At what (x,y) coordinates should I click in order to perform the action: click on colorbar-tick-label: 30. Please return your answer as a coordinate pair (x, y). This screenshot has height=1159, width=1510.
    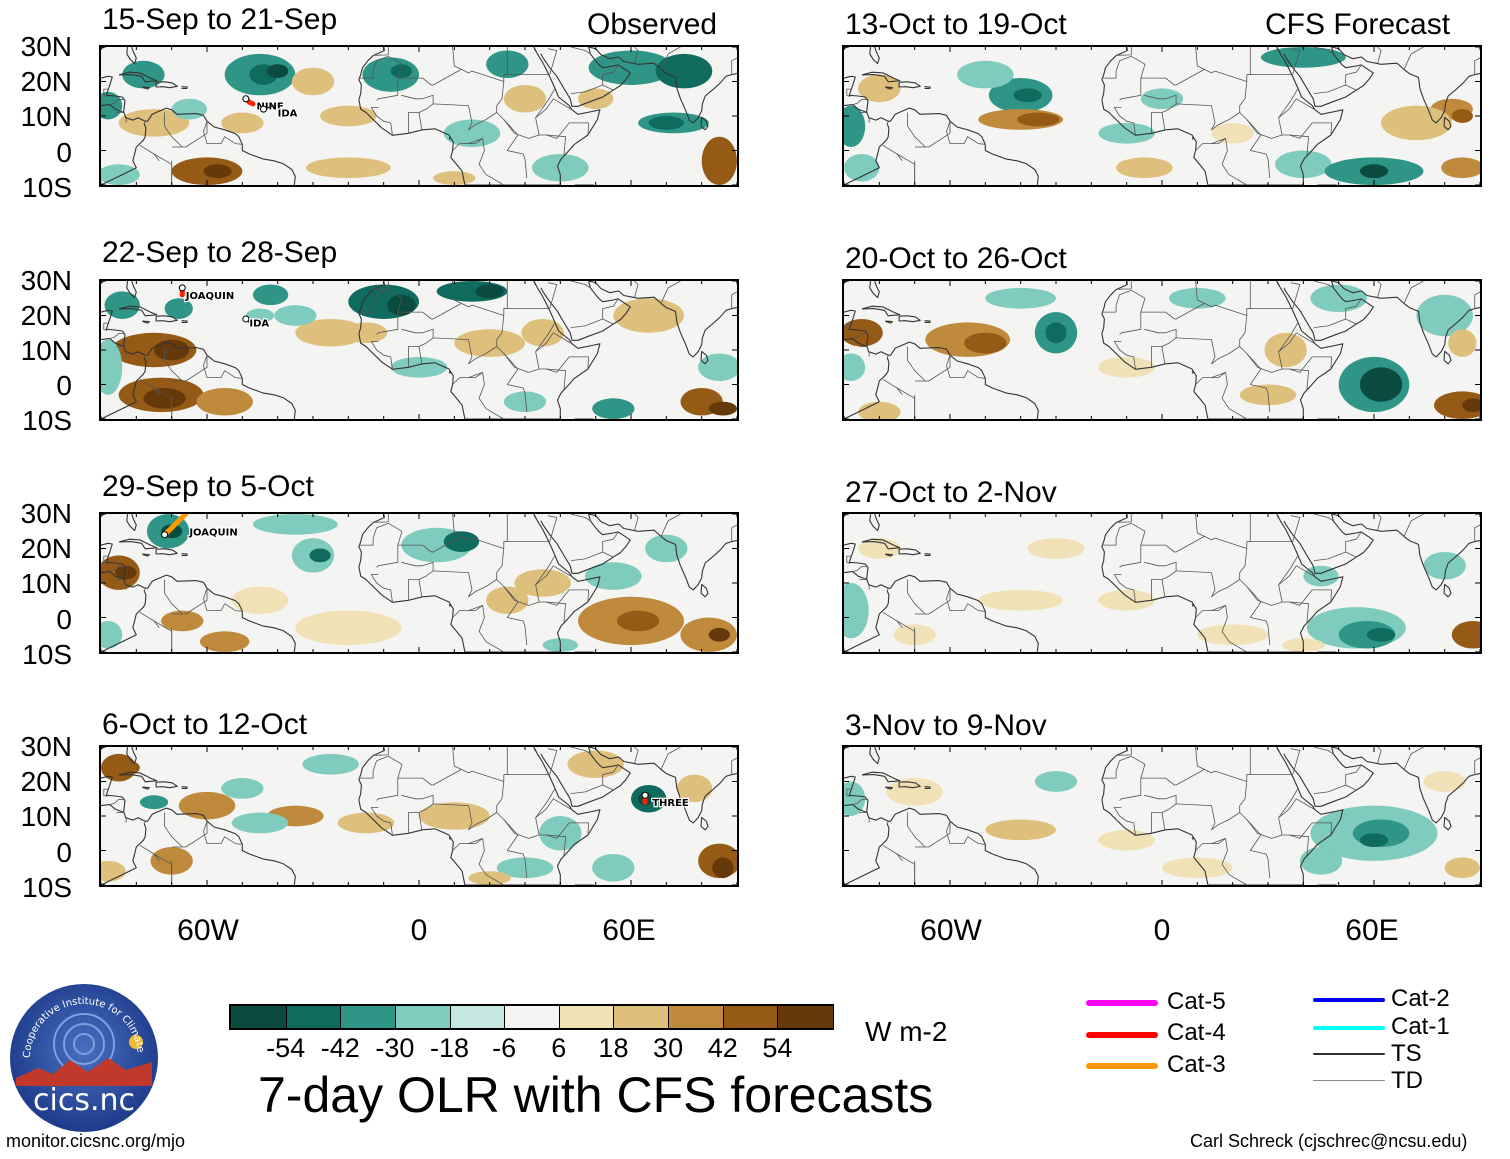
    Looking at the image, I should click on (668, 1048).